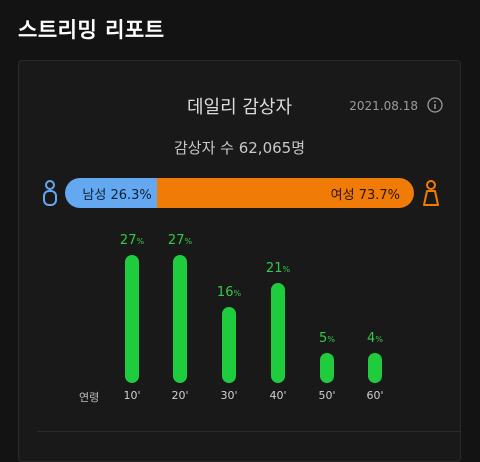 The image size is (480, 462). What do you see at coordinates (285, 193) in the screenshot?
I see `female-segment: 여성 73.7%` at bounding box center [285, 193].